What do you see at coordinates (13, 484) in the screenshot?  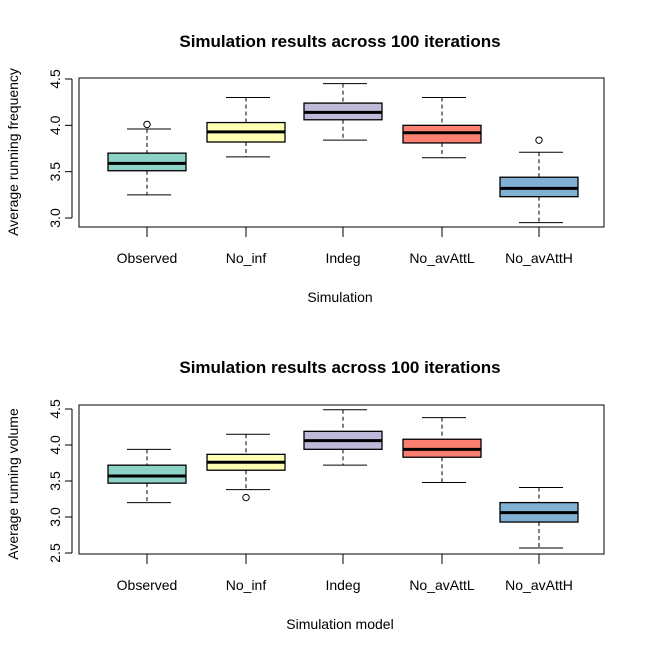 I see `y-axis-label: Average running volume` at bounding box center [13, 484].